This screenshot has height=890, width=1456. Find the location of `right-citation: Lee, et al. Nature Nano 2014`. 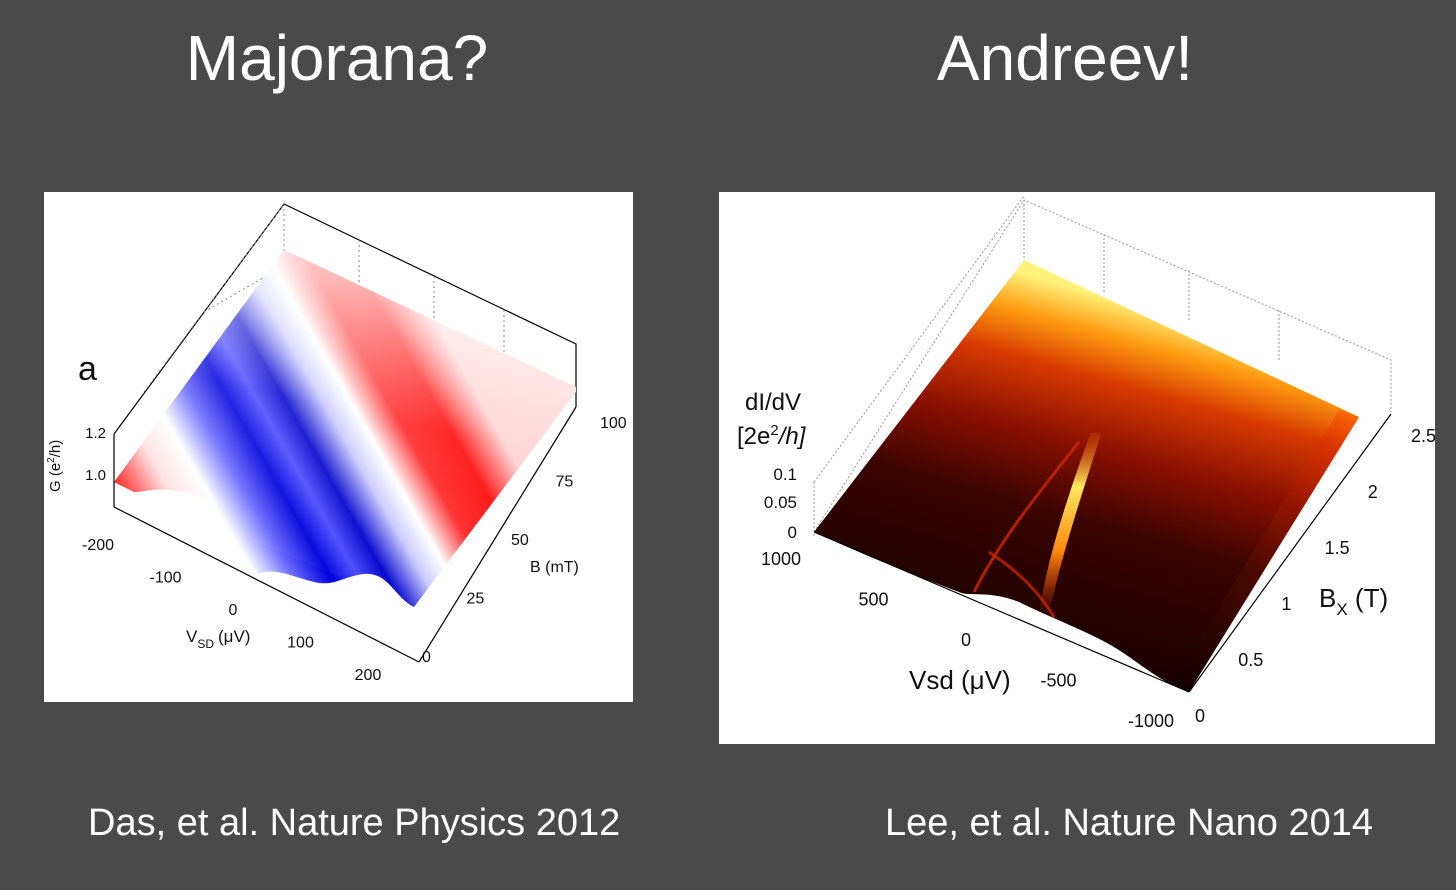

right-citation: Lee, et al. Nature Nano 2014 is located at coordinates (1129, 823).